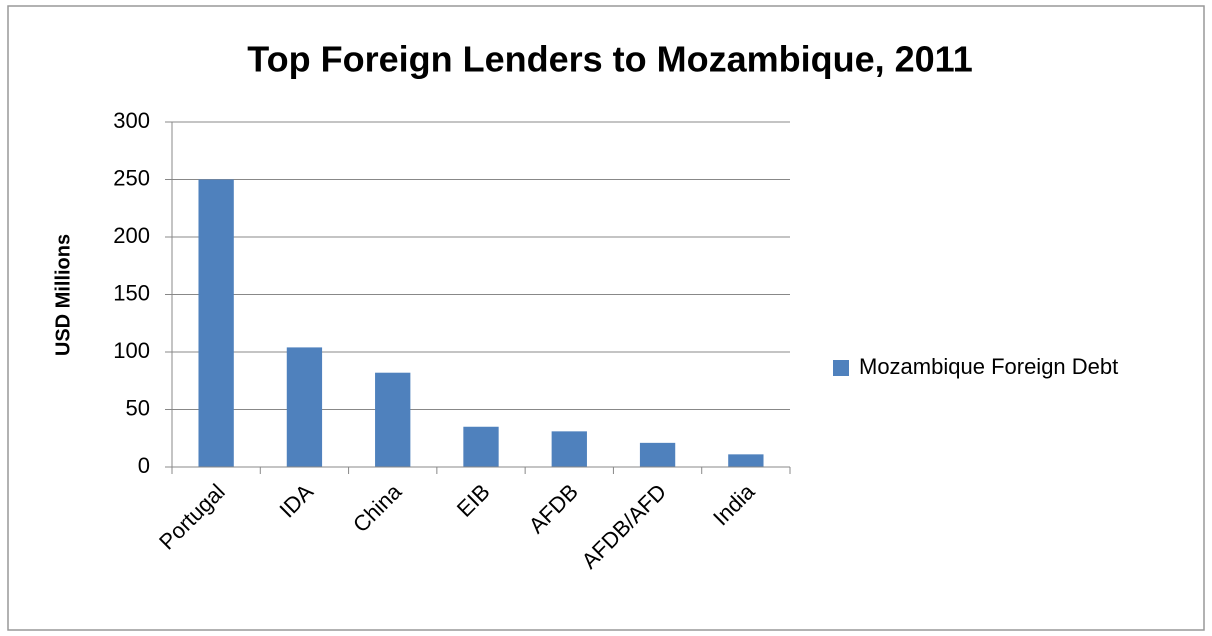 The width and height of the screenshot is (1212, 636). What do you see at coordinates (841, 368) in the screenshot?
I see `legend-swatch` at bounding box center [841, 368].